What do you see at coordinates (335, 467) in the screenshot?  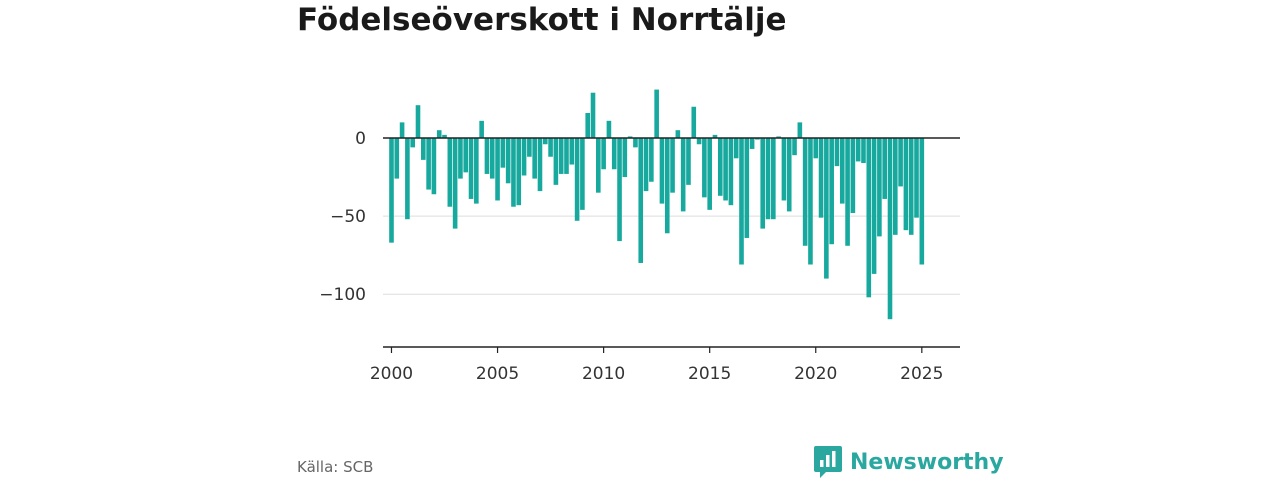 I see `source-note: Källa: SCB` at bounding box center [335, 467].